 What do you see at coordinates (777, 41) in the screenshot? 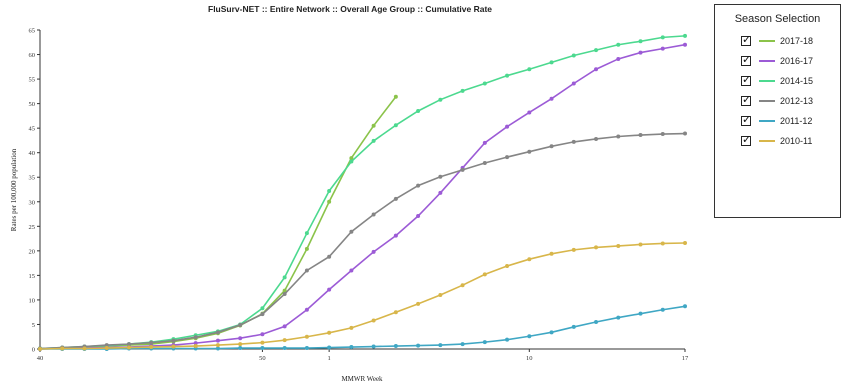
I see `season-item-2017-18: 2017-18` at bounding box center [777, 41].